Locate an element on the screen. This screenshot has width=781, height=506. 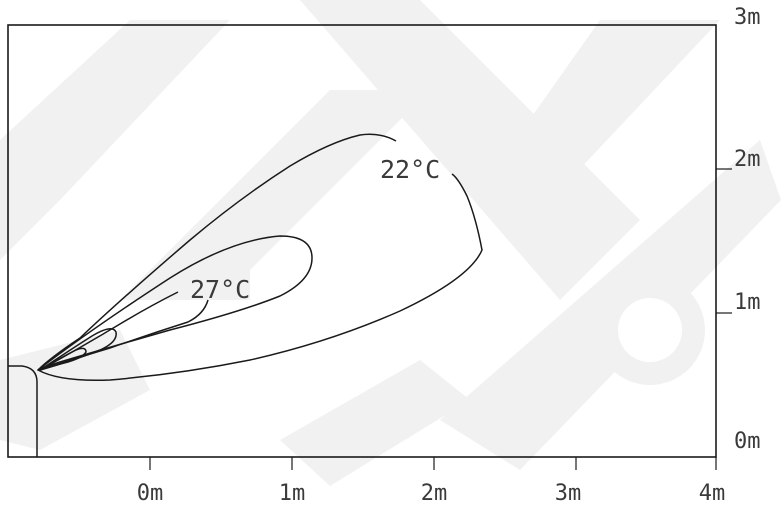
y-tick-label-3m: 3m is located at coordinates (747, 17).